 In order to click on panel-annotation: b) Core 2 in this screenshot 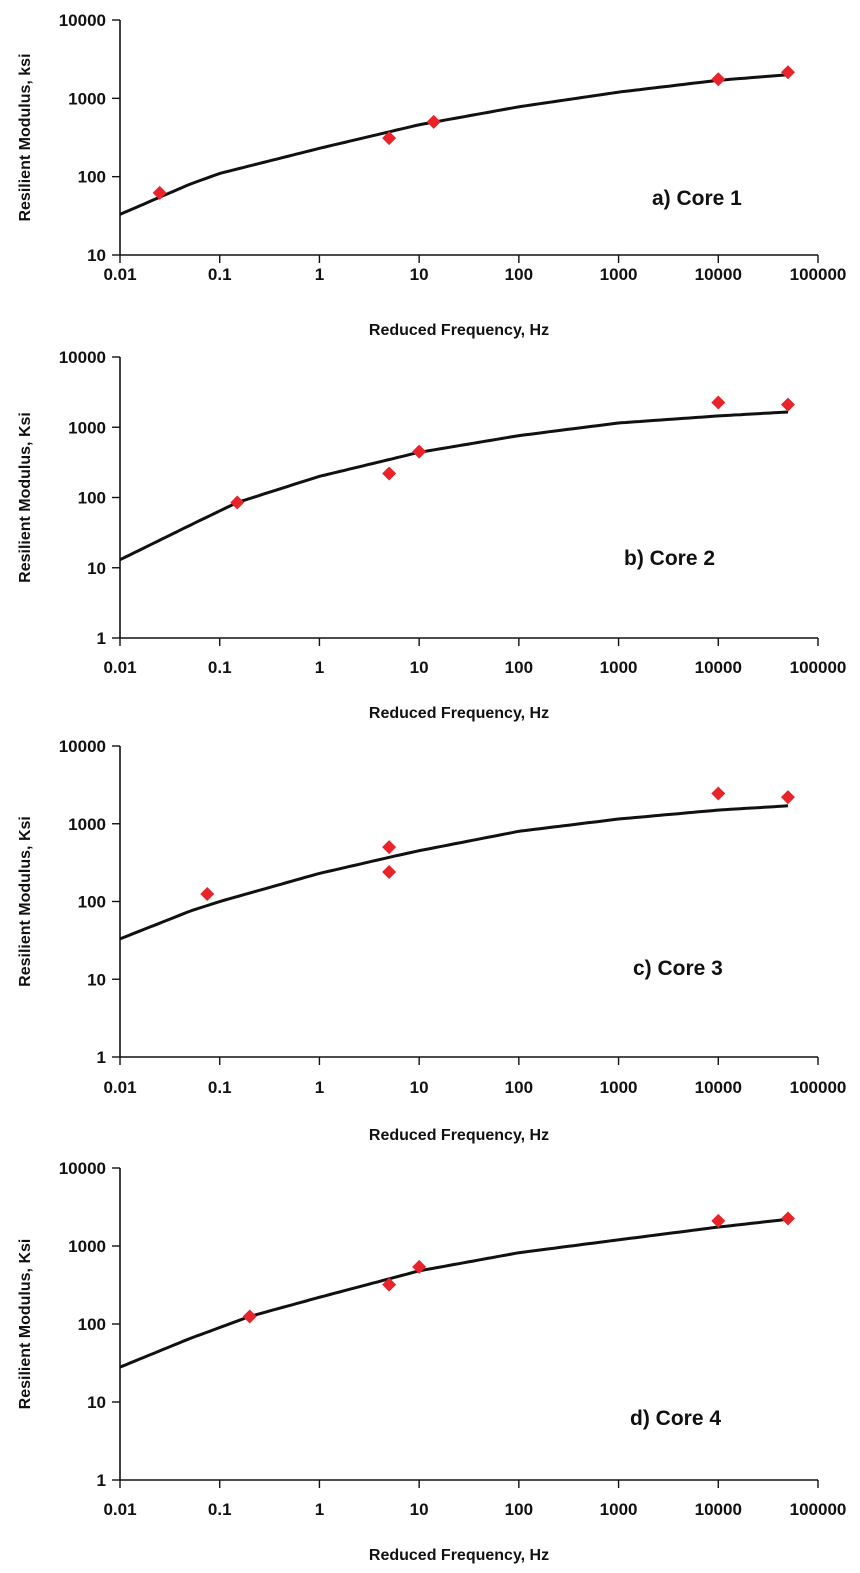, I will do `click(669, 558)`.